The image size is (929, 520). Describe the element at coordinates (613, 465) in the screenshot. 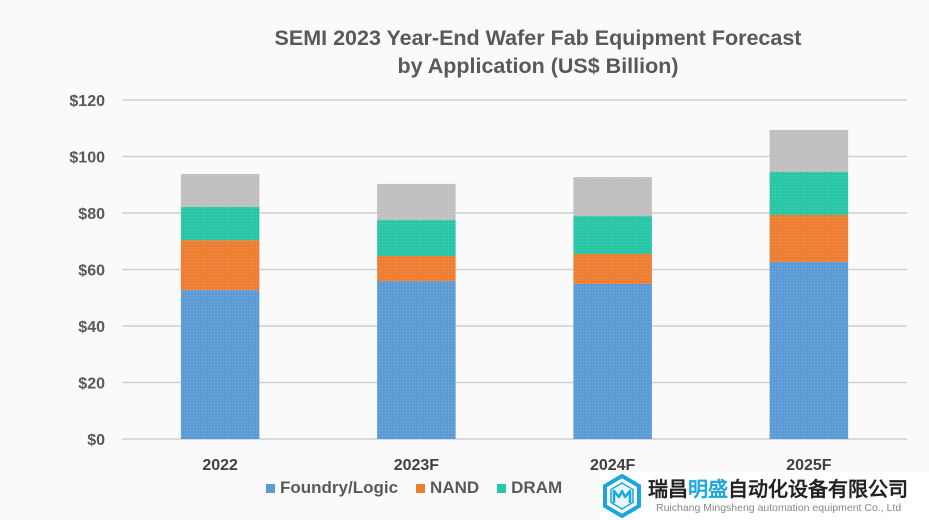

I see `x-tick-label: 2024F` at that location.